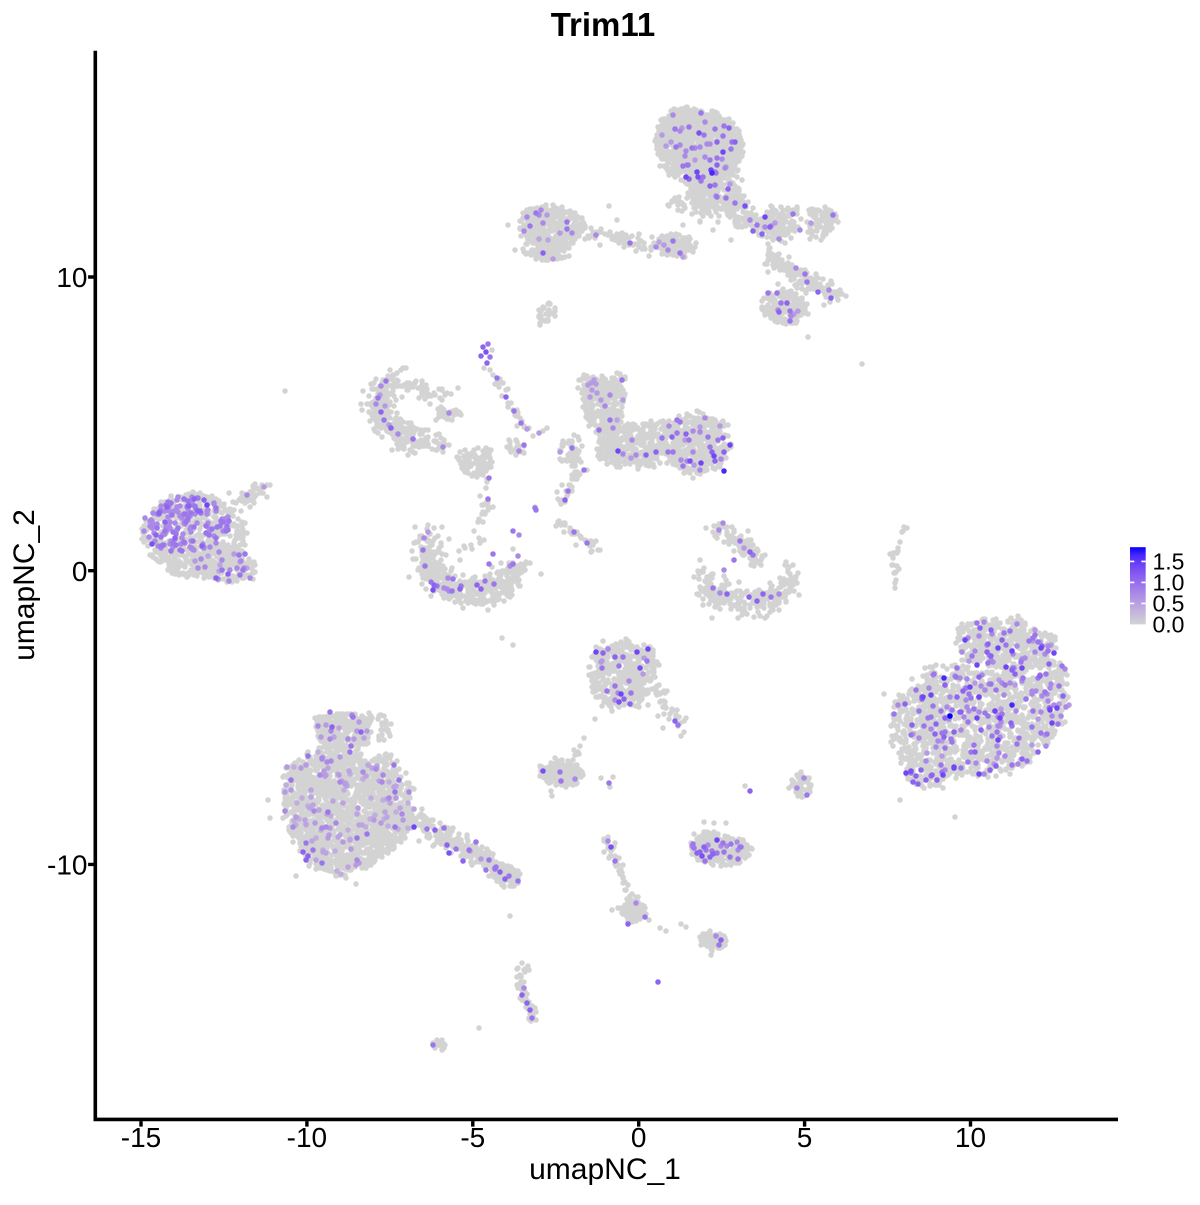  I want to click on svg-text: 0.5, so click(1169, 604).